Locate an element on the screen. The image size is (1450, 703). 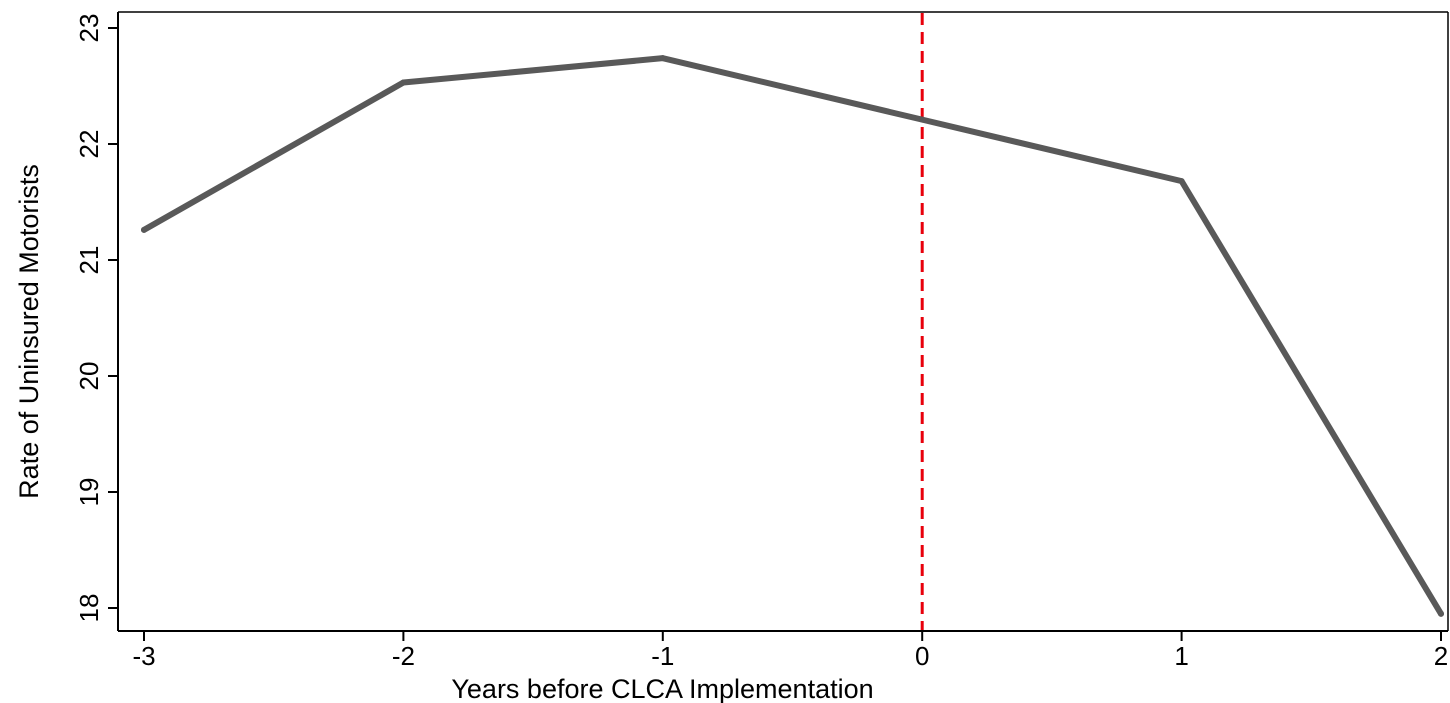
x-tick-label: -1 is located at coordinates (662, 656).